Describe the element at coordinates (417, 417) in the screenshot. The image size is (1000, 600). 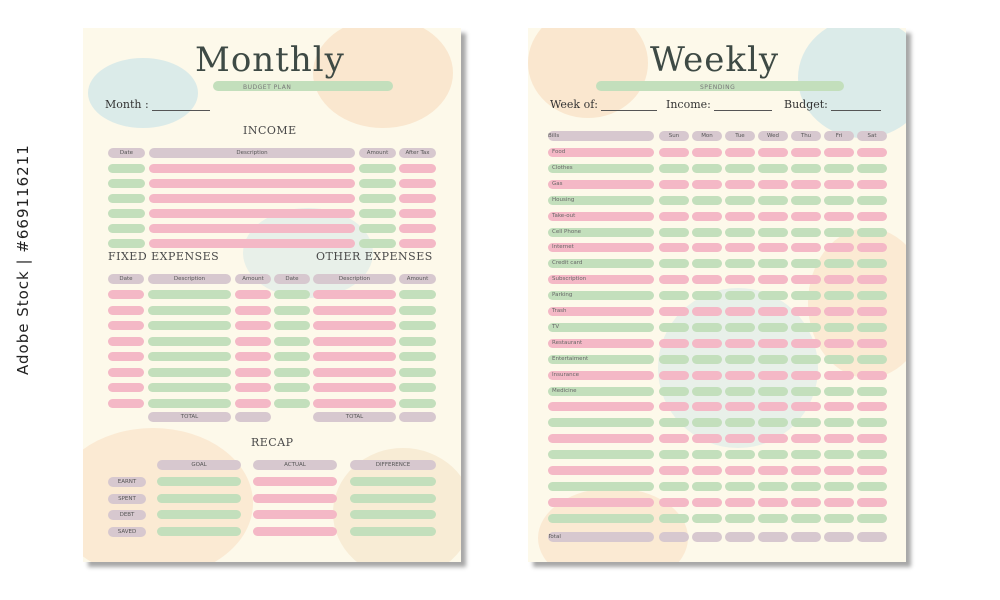
I see `total-amount-cell` at that location.